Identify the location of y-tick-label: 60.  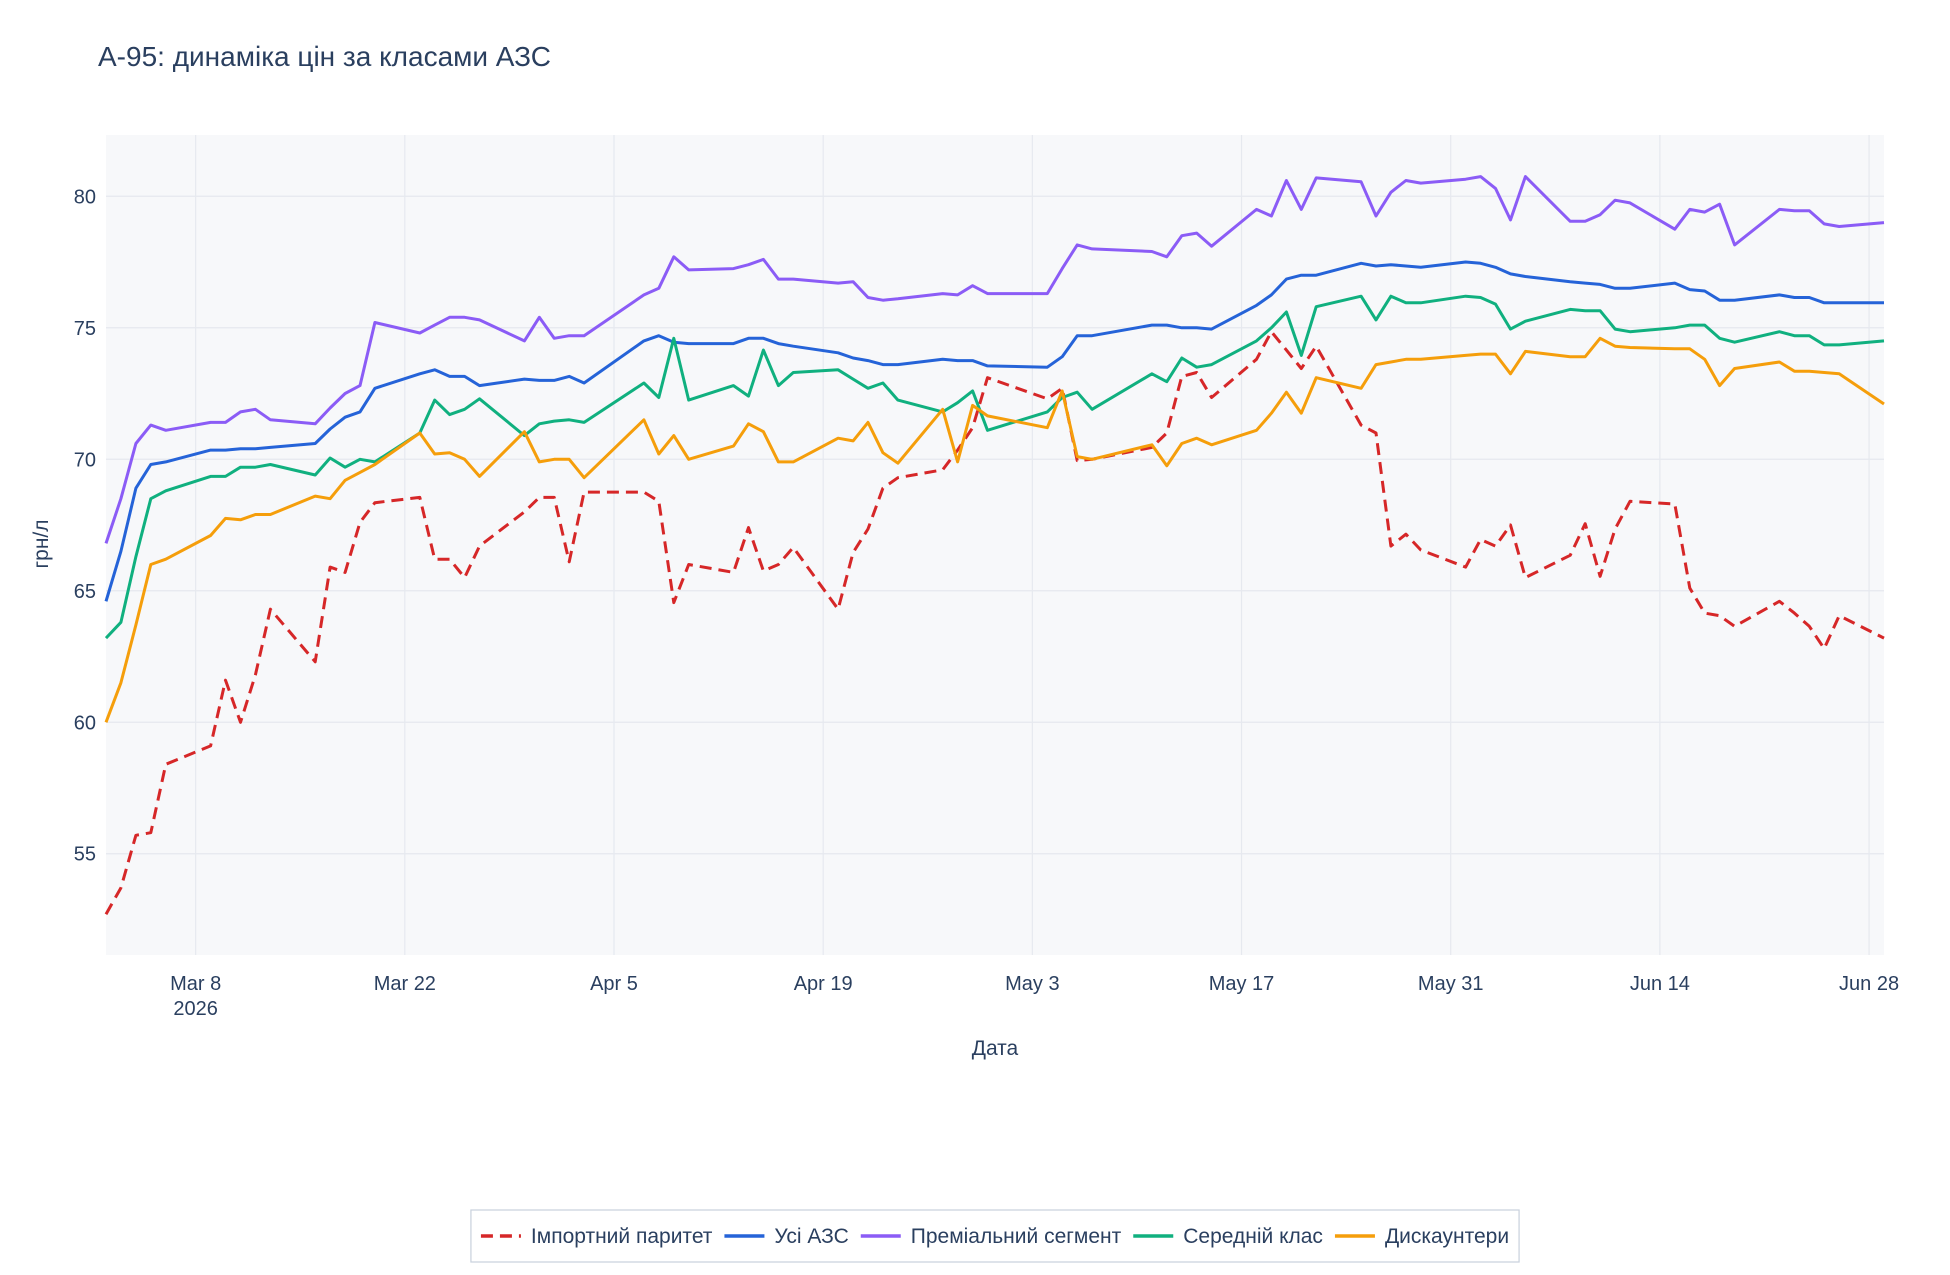
(85, 723).